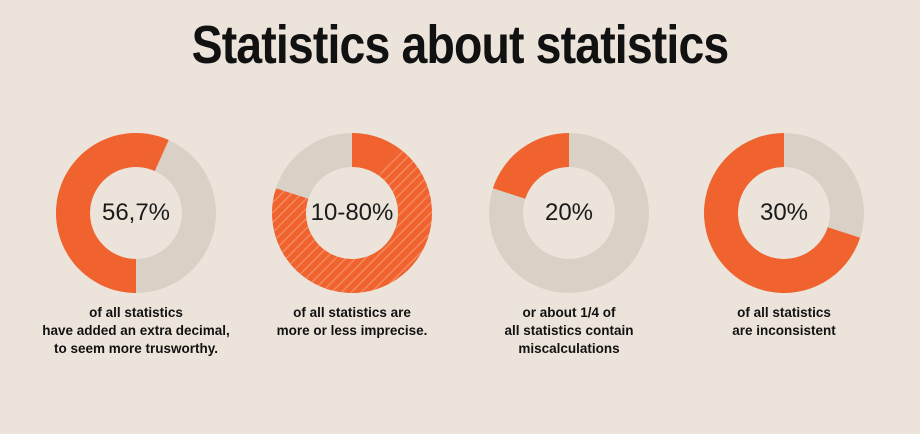 This screenshot has height=434, width=920. I want to click on caption-line: are inconsistent, so click(784, 330).